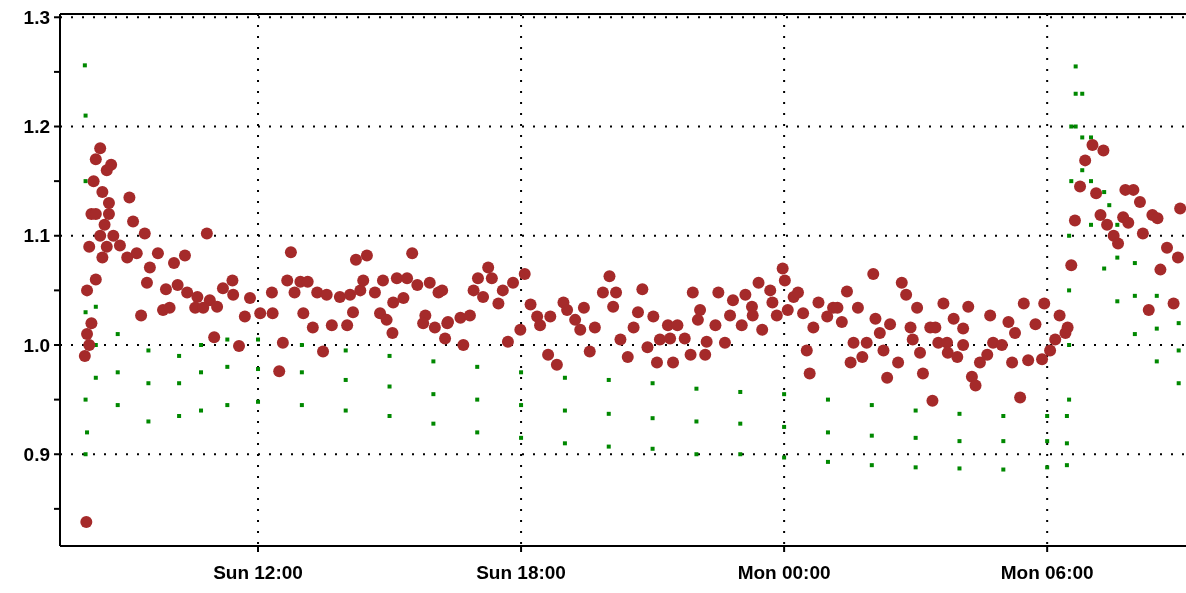 The height and width of the screenshot is (593, 1186). Describe the element at coordinates (258, 572) in the screenshot. I see `x-tick-label: Sun 12:00` at that location.